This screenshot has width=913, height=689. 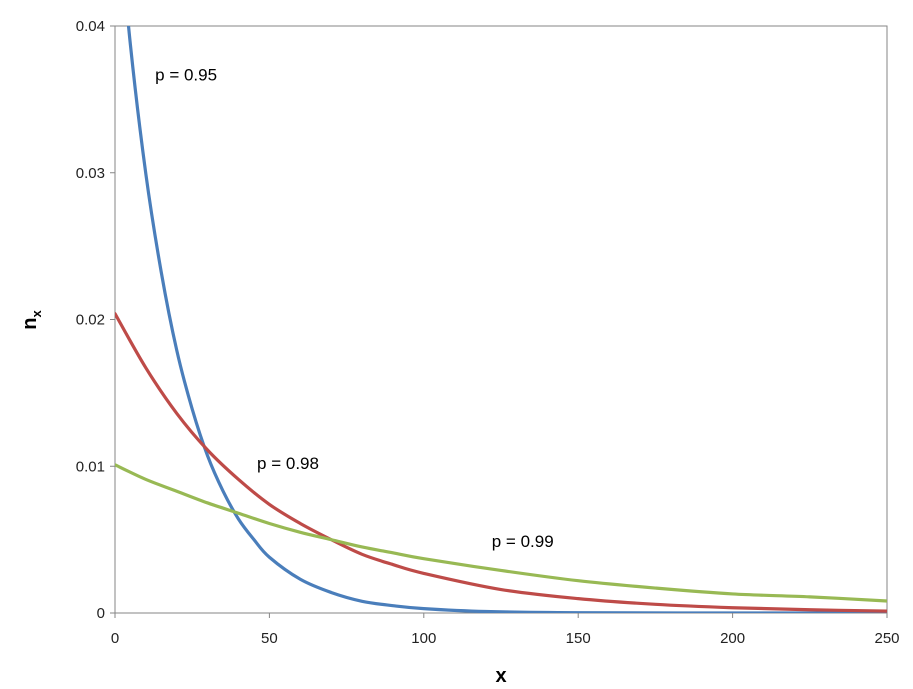 I want to click on y-axis-title-main: n, so click(x=30, y=324).